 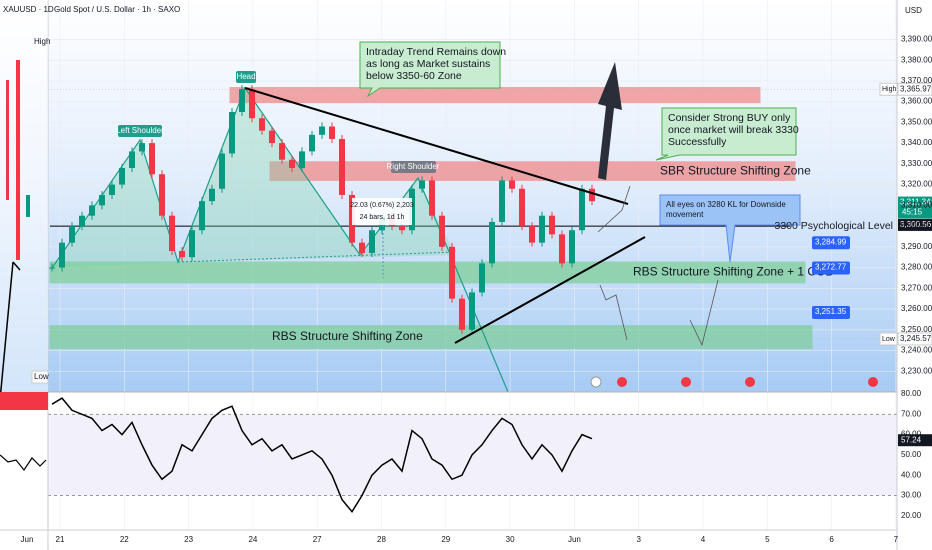 I want to click on y-tick-label: 3,310.00, so click(x=916, y=204).